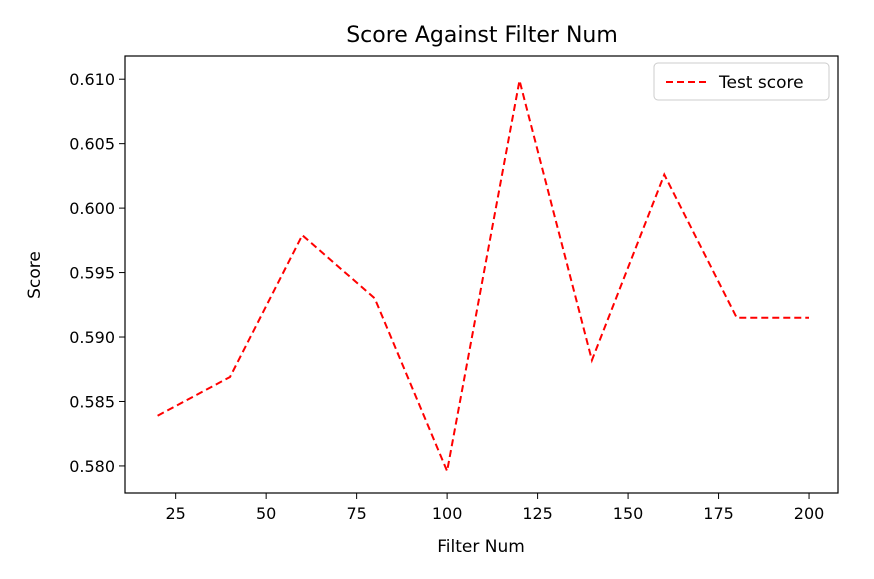  What do you see at coordinates (92, 337) in the screenshot?
I see `y-tick-label: 0.590` at bounding box center [92, 337].